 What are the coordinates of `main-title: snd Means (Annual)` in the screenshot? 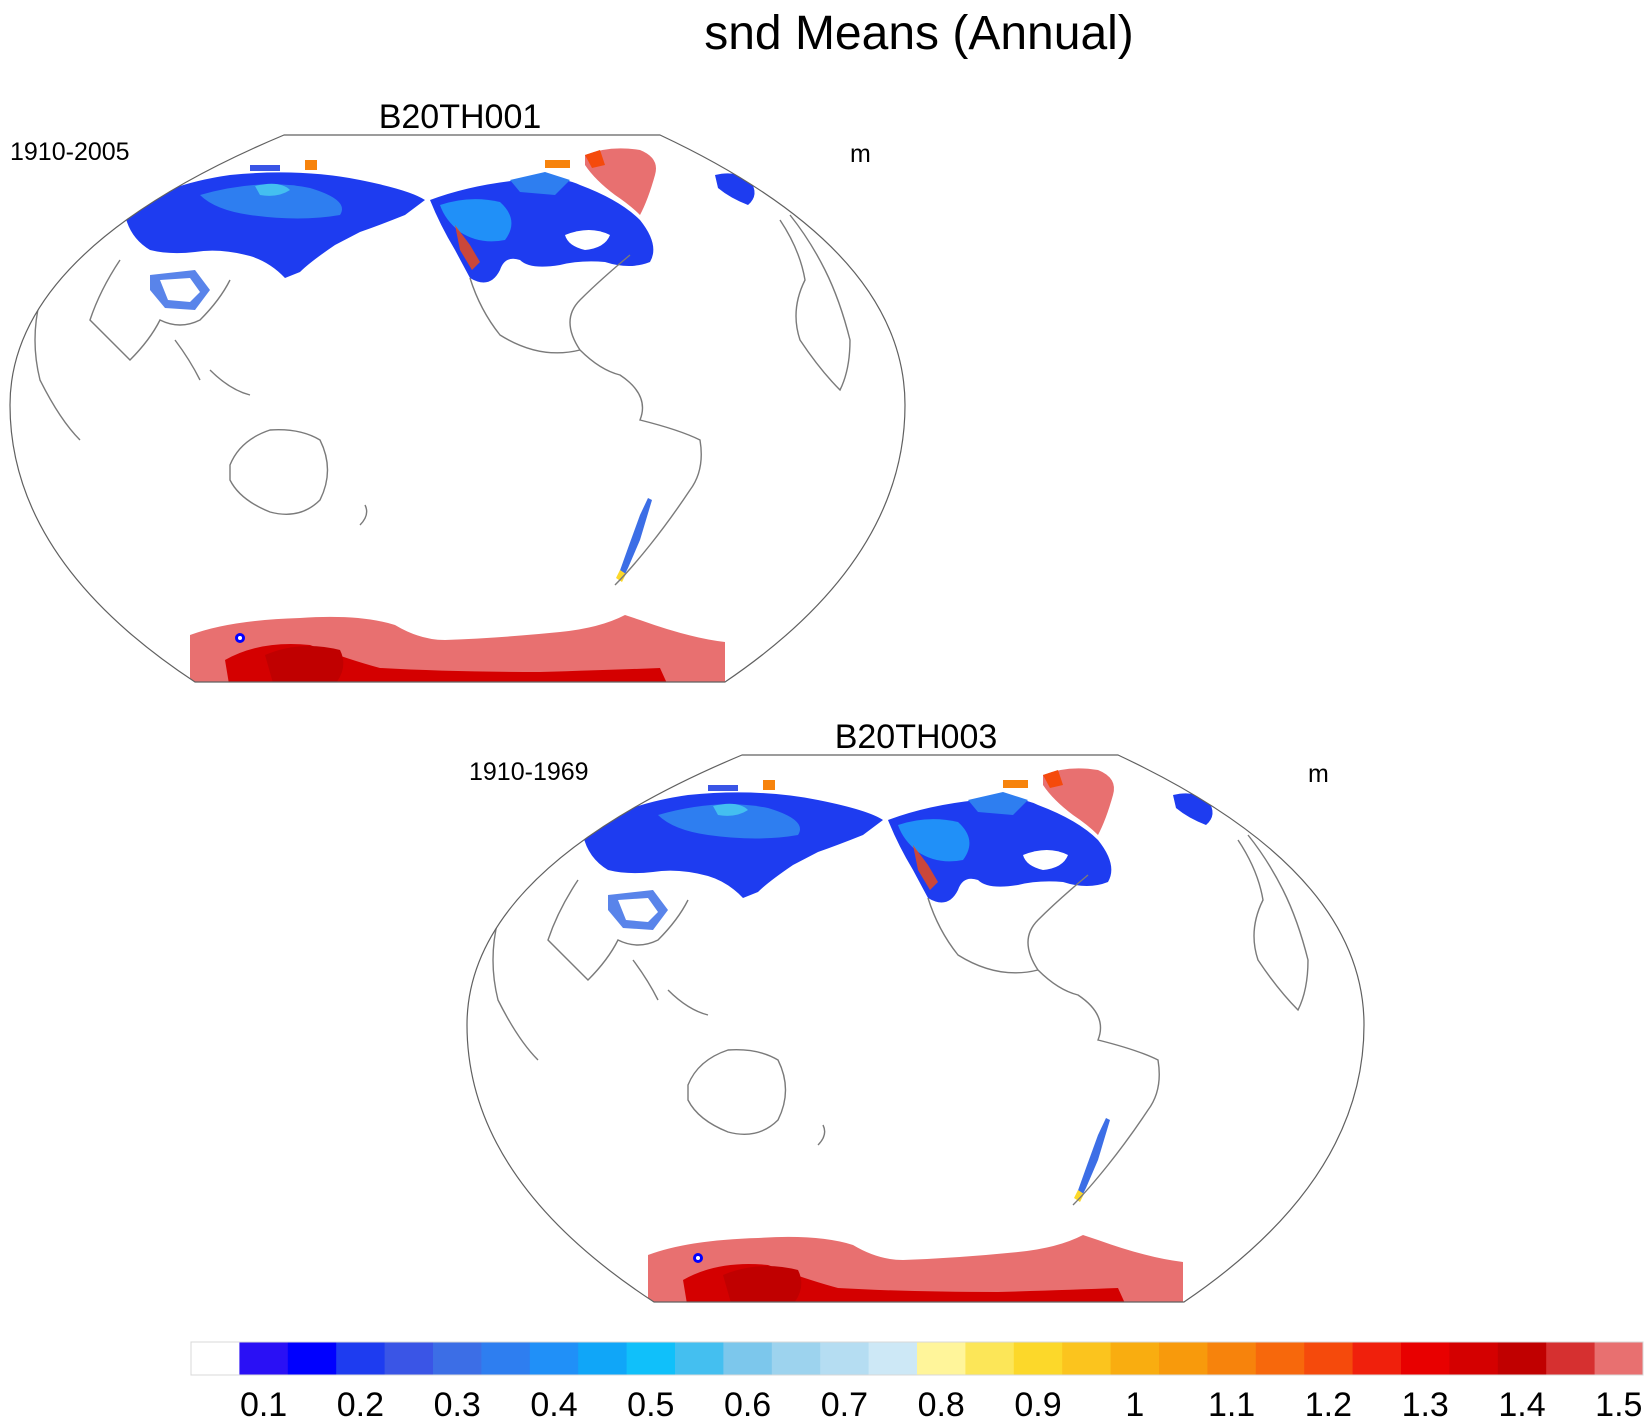 It's located at (919, 33).